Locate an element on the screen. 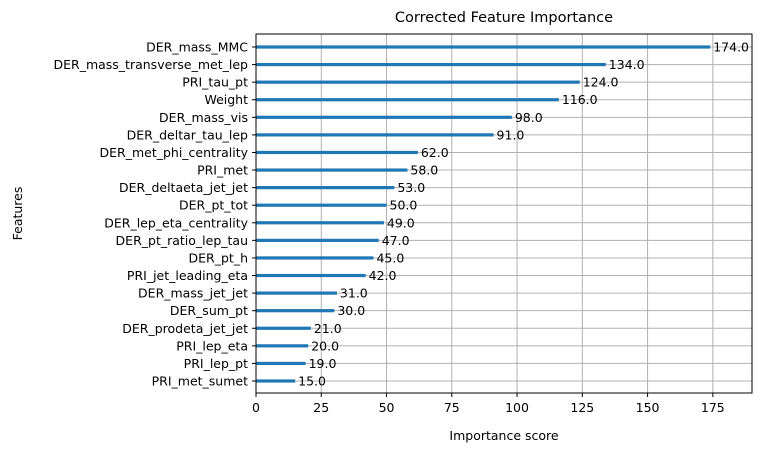  data-label: 53.0 is located at coordinates (411, 187).